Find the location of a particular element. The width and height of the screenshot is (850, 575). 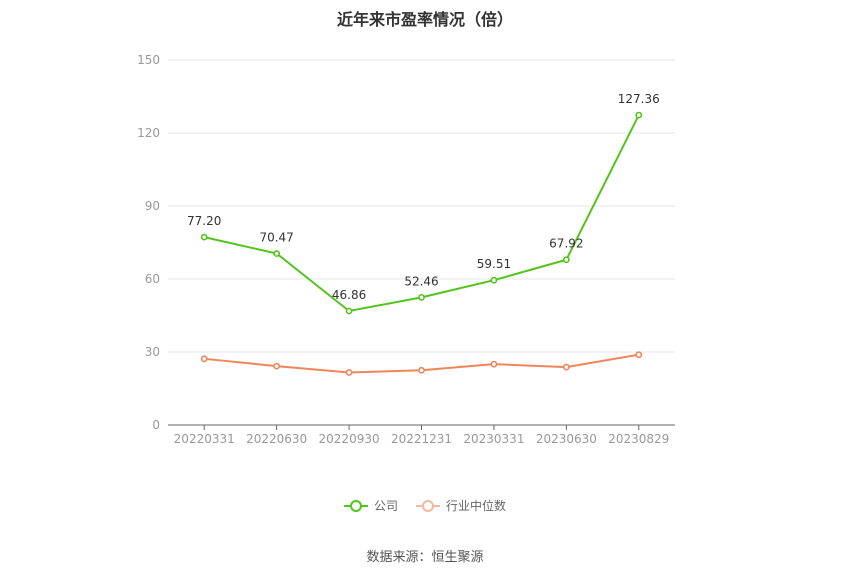

legend-label-company: 公司 is located at coordinates (385, 506).